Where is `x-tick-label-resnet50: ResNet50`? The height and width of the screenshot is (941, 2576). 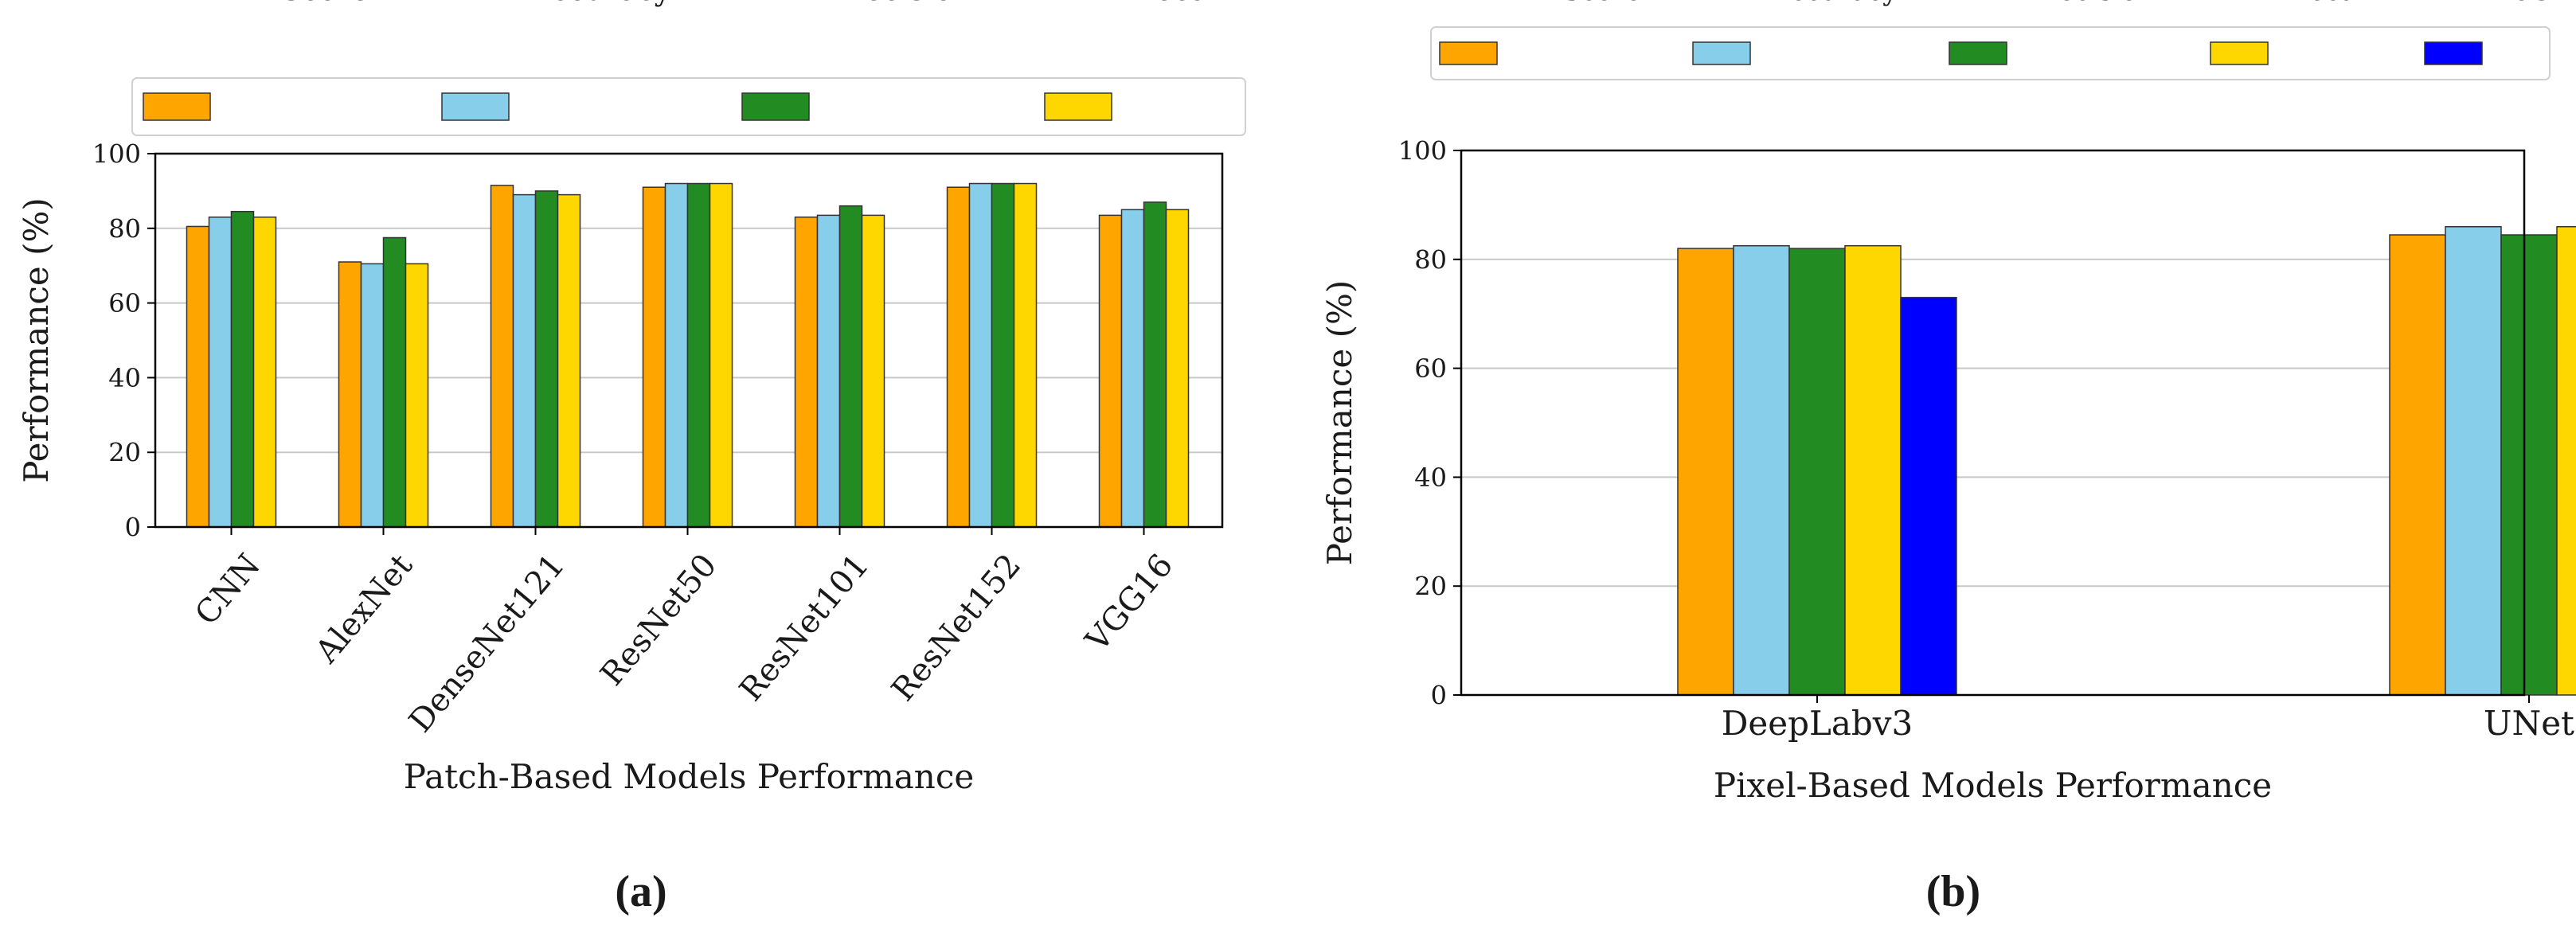 x-tick-label-resnet50: ResNet50 is located at coordinates (659, 620).